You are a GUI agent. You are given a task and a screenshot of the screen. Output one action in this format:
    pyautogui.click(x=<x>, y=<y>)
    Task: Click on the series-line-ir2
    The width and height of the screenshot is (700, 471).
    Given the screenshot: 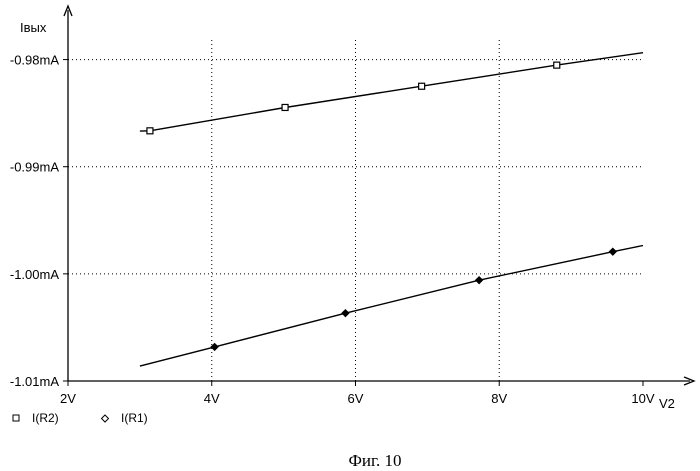 What is the action you would take?
    pyautogui.click(x=391, y=92)
    